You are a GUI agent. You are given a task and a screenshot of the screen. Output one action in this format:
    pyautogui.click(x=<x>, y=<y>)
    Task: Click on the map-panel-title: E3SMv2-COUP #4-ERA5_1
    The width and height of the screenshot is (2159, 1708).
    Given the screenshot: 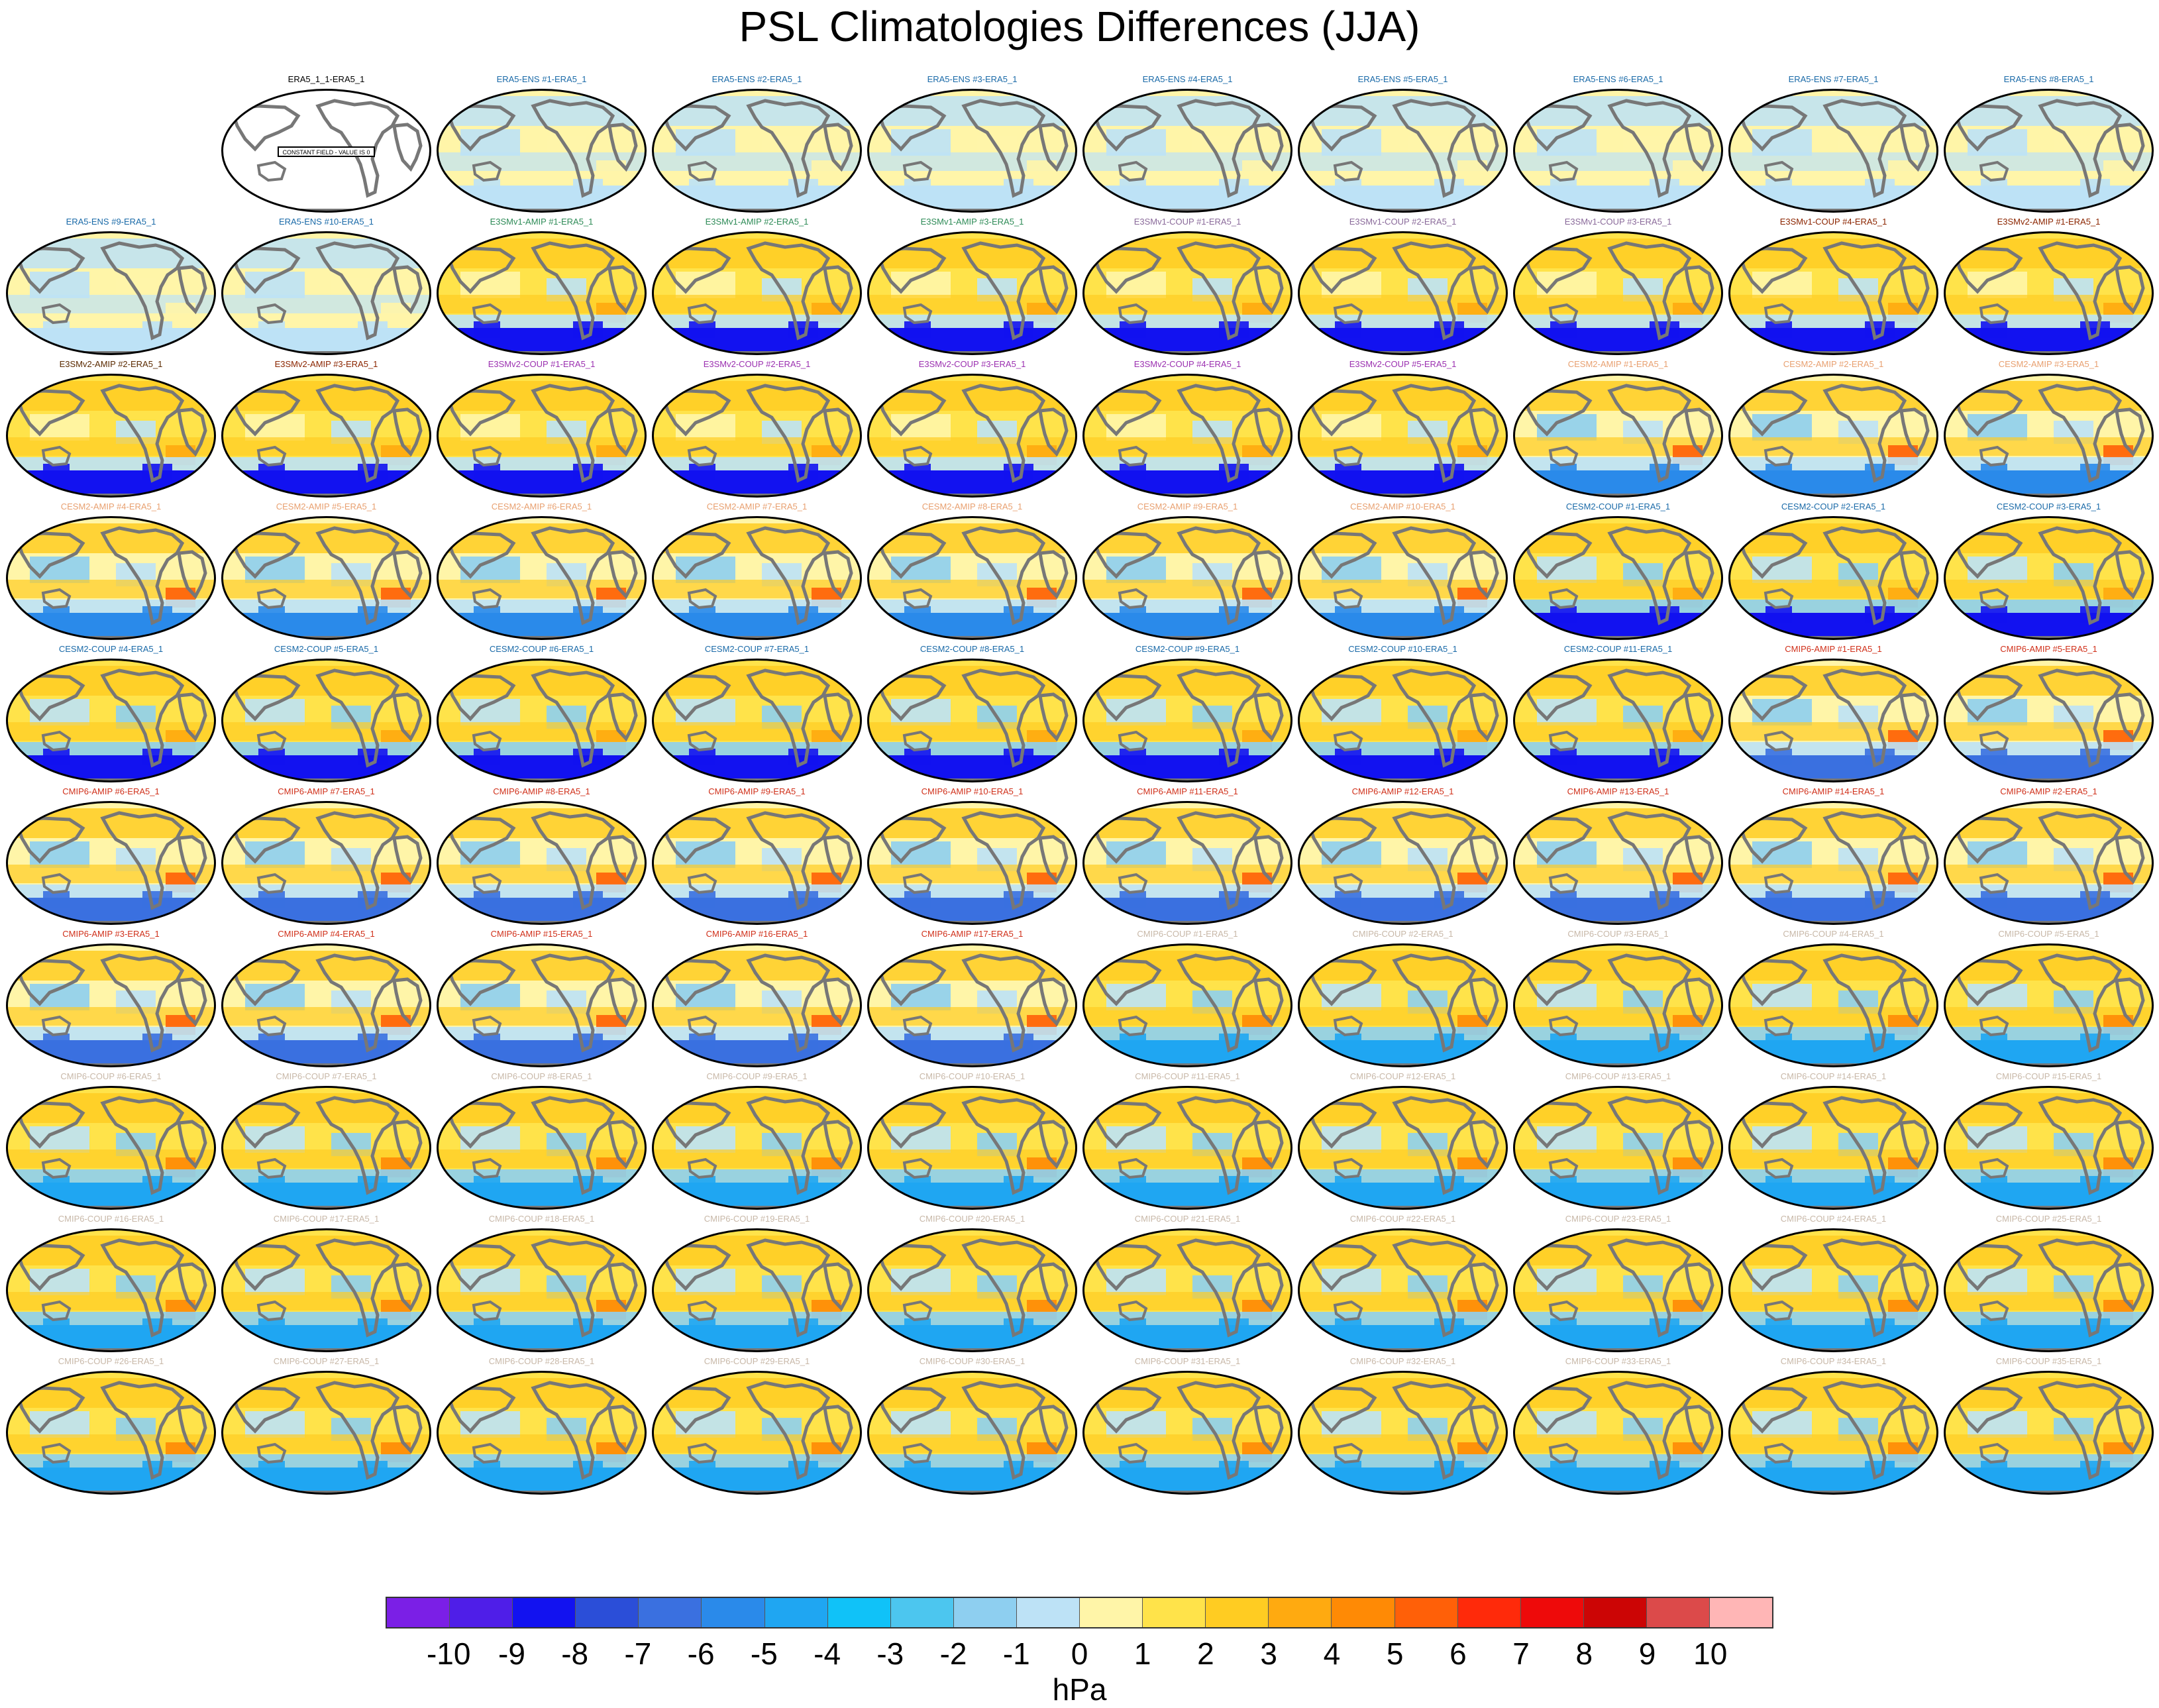 What is the action you would take?
    pyautogui.click(x=1187, y=364)
    